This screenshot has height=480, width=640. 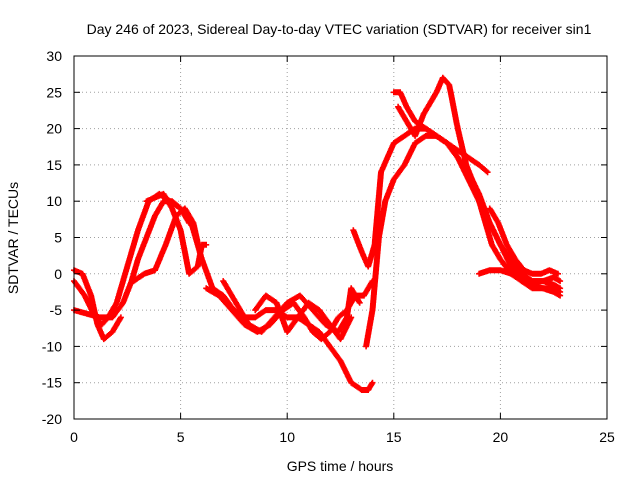 I want to click on series-track-m, so click(x=523, y=241).